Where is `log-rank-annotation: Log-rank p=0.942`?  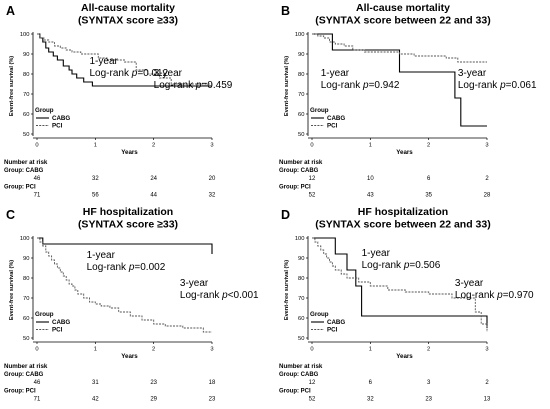
log-rank-annotation: Log-rank p=0.942 is located at coordinates (360, 85).